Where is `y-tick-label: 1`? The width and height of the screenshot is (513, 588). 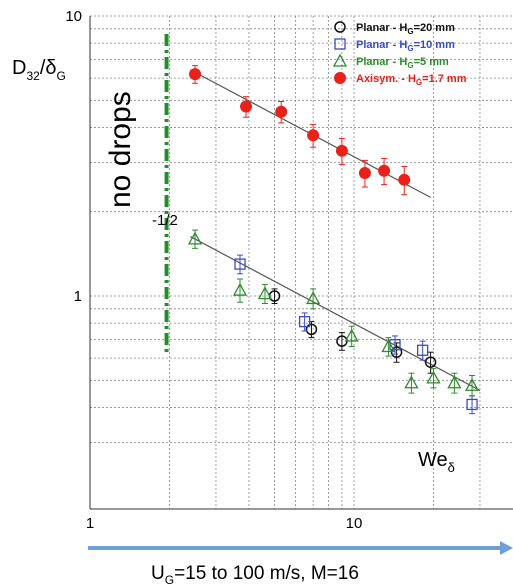
y-tick-label: 1 is located at coordinates (78, 296).